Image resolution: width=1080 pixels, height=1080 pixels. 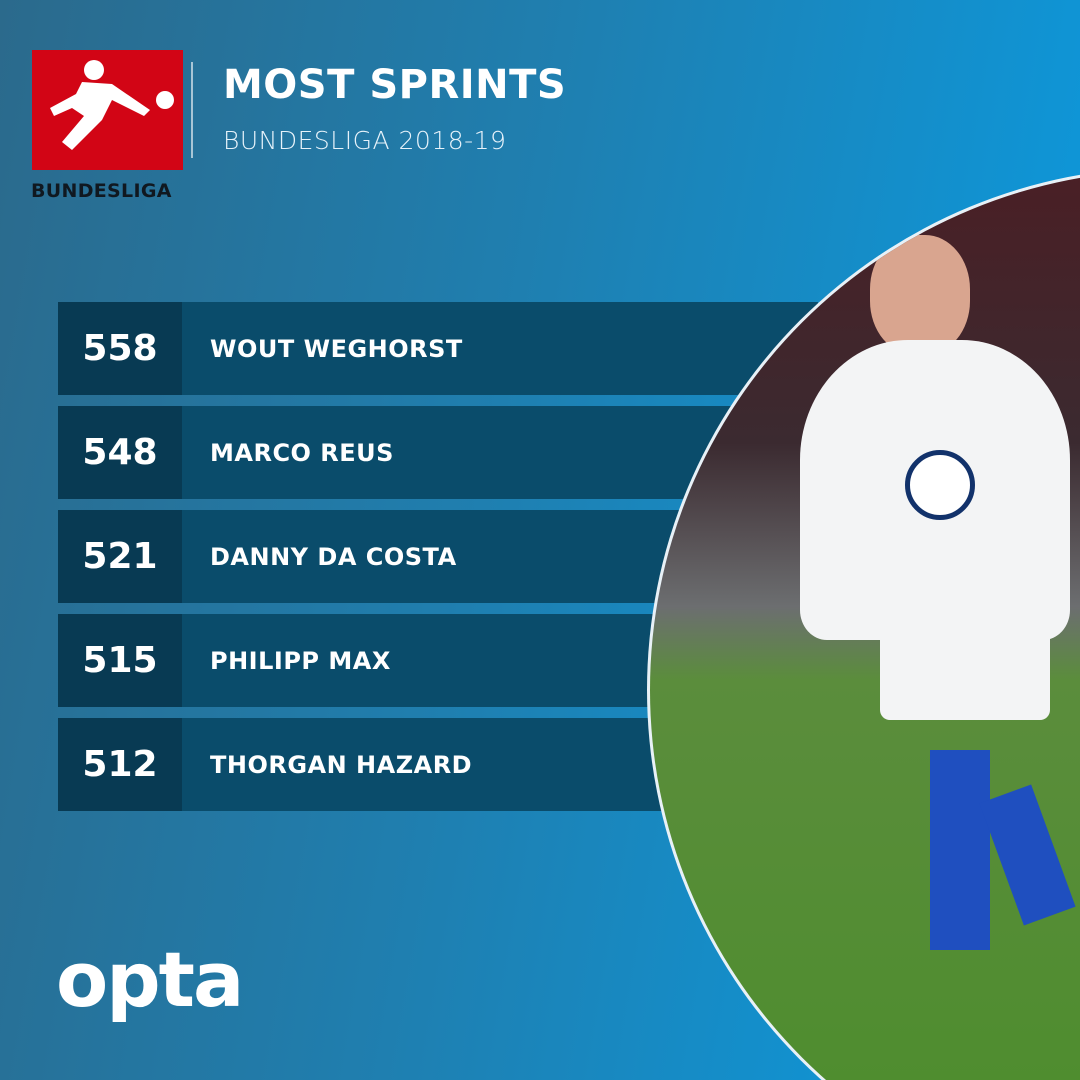 What do you see at coordinates (395, 85) in the screenshot?
I see `page-title: MOST SPRINTS` at bounding box center [395, 85].